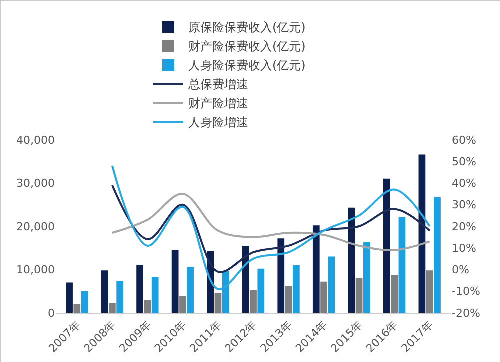  What do you see at coordinates (35, 140) in the screenshot?
I see `y-tick-label: 40,000` at bounding box center [35, 140].